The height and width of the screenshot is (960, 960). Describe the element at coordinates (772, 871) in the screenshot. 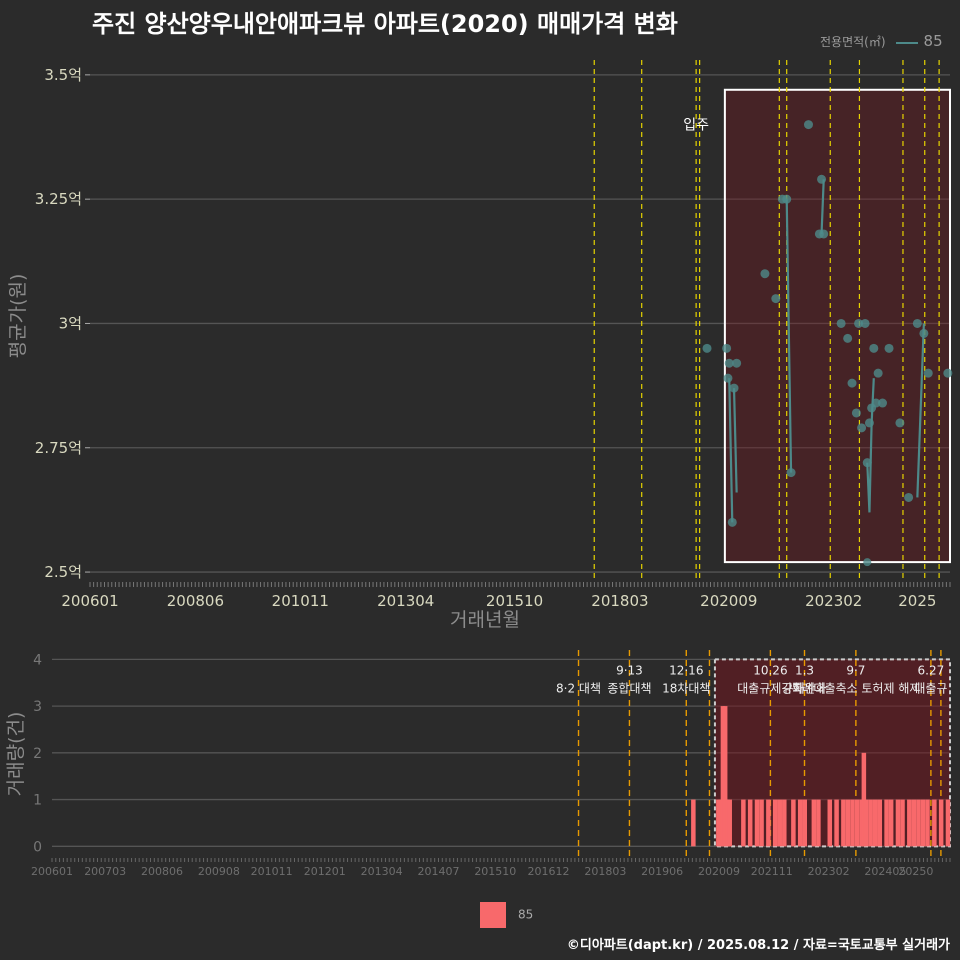

I see `volume-x-tick-label: 202111` at that location.